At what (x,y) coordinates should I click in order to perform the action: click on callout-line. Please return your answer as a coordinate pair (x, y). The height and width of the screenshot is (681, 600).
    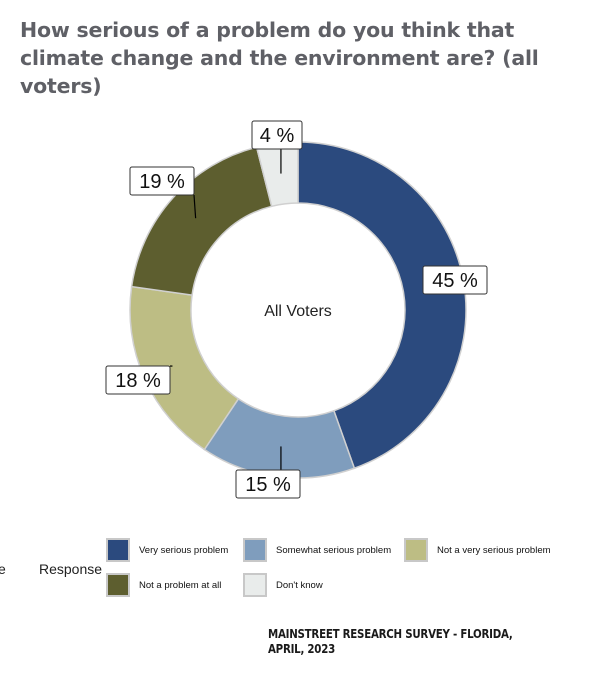
    Looking at the image, I should click on (195, 206).